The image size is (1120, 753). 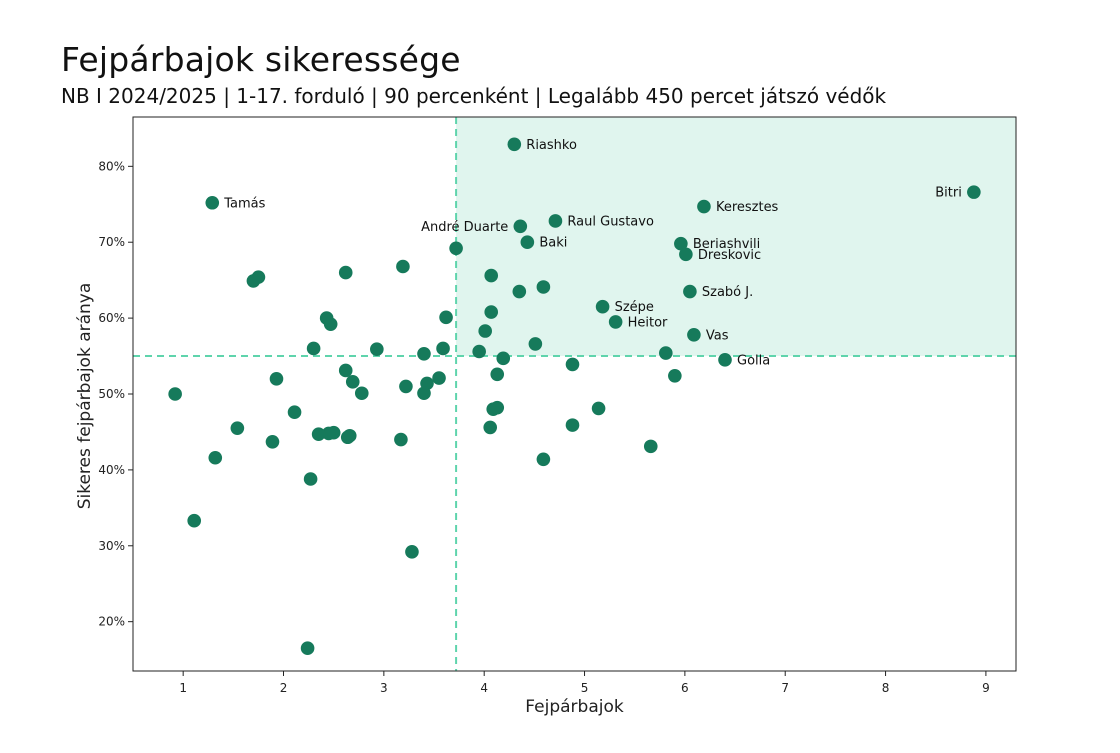 What do you see at coordinates (574, 707) in the screenshot?
I see `x-axis-label: Fejpárbajok` at bounding box center [574, 707].